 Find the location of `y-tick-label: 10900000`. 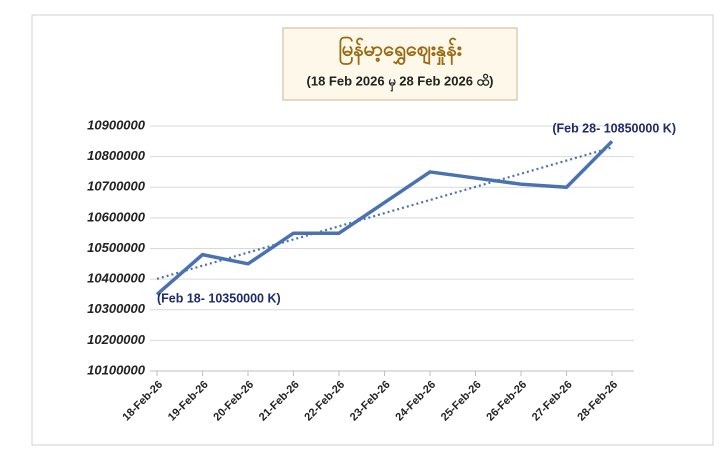

y-tick-label: 10900000 is located at coordinates (116, 124).